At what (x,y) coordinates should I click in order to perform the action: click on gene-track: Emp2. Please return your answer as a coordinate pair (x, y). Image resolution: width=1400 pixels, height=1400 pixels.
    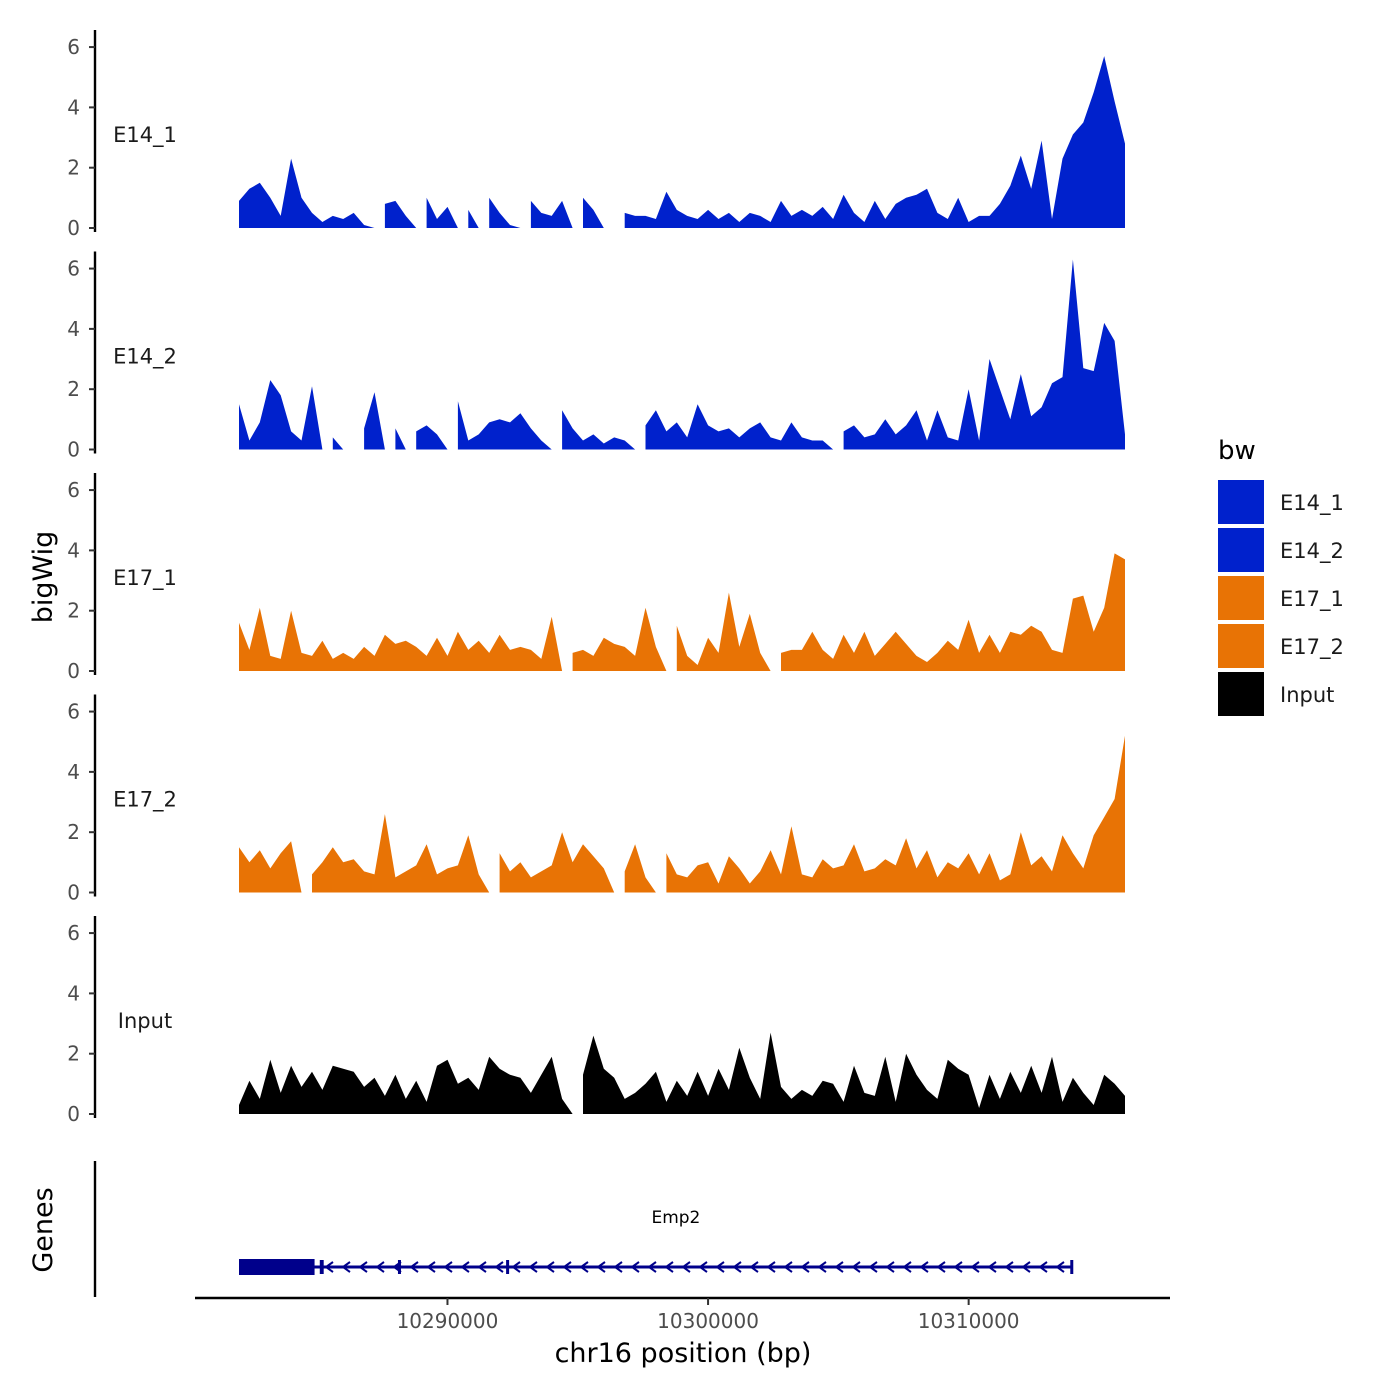
    Looking at the image, I should click on (583, 1229).